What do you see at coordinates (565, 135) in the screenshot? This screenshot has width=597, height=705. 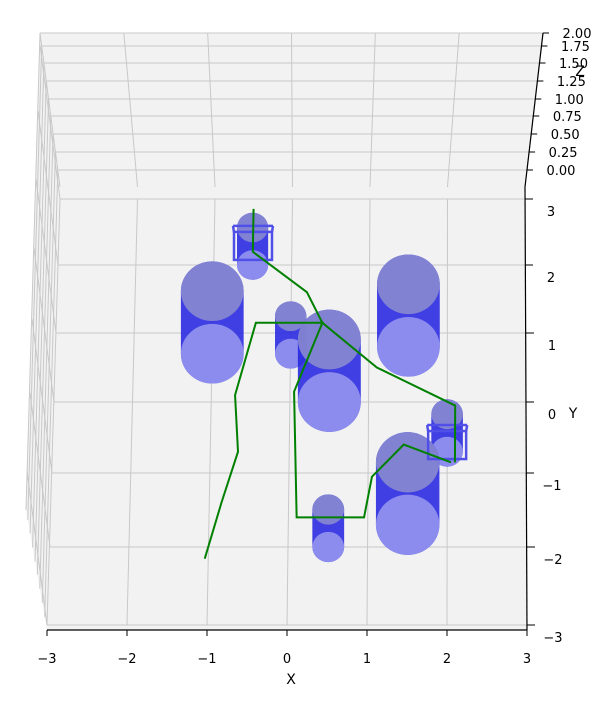 I see `z-tick-label: 0.50` at bounding box center [565, 135].